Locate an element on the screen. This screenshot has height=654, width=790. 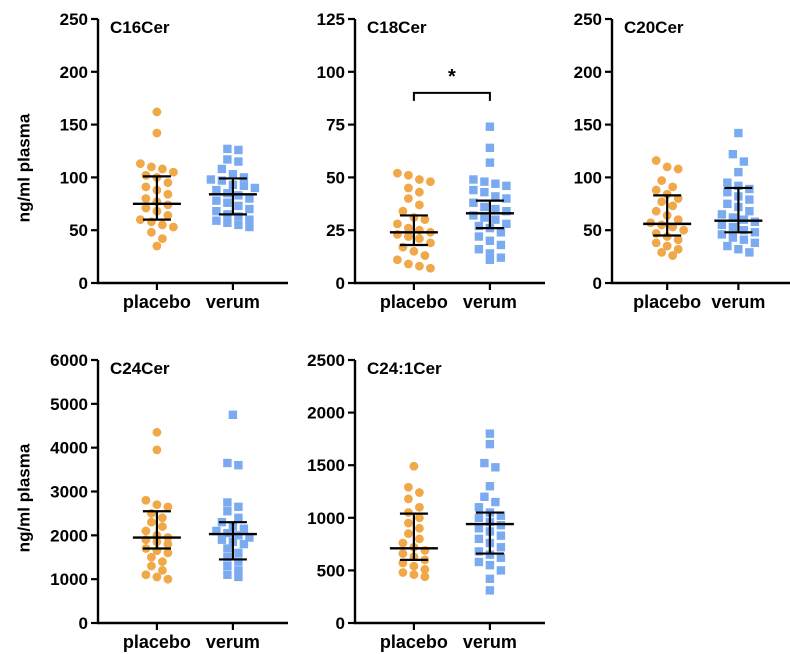
y-tick-label: 6000 is located at coordinates (69, 360).